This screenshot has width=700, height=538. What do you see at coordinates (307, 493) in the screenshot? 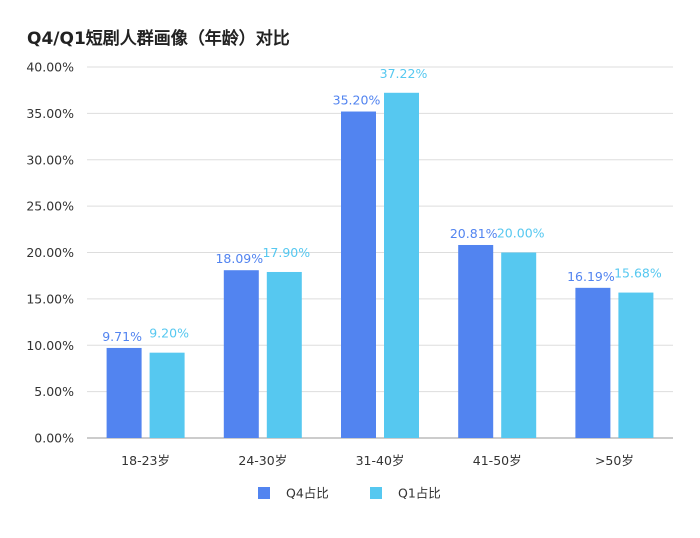
I see `legend-label: Q4占比` at bounding box center [307, 493].